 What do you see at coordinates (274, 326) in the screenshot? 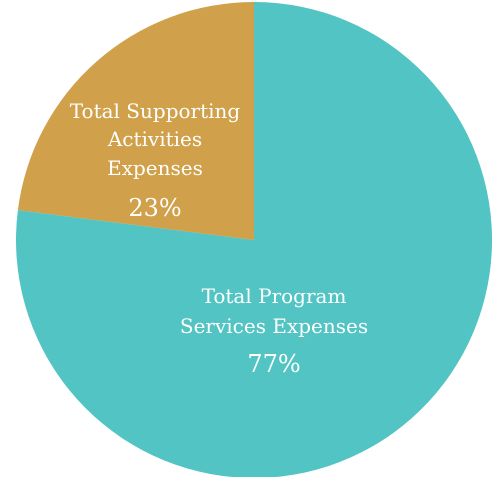
I see `slice-label-program-line-2: Services Expenses` at bounding box center [274, 326].